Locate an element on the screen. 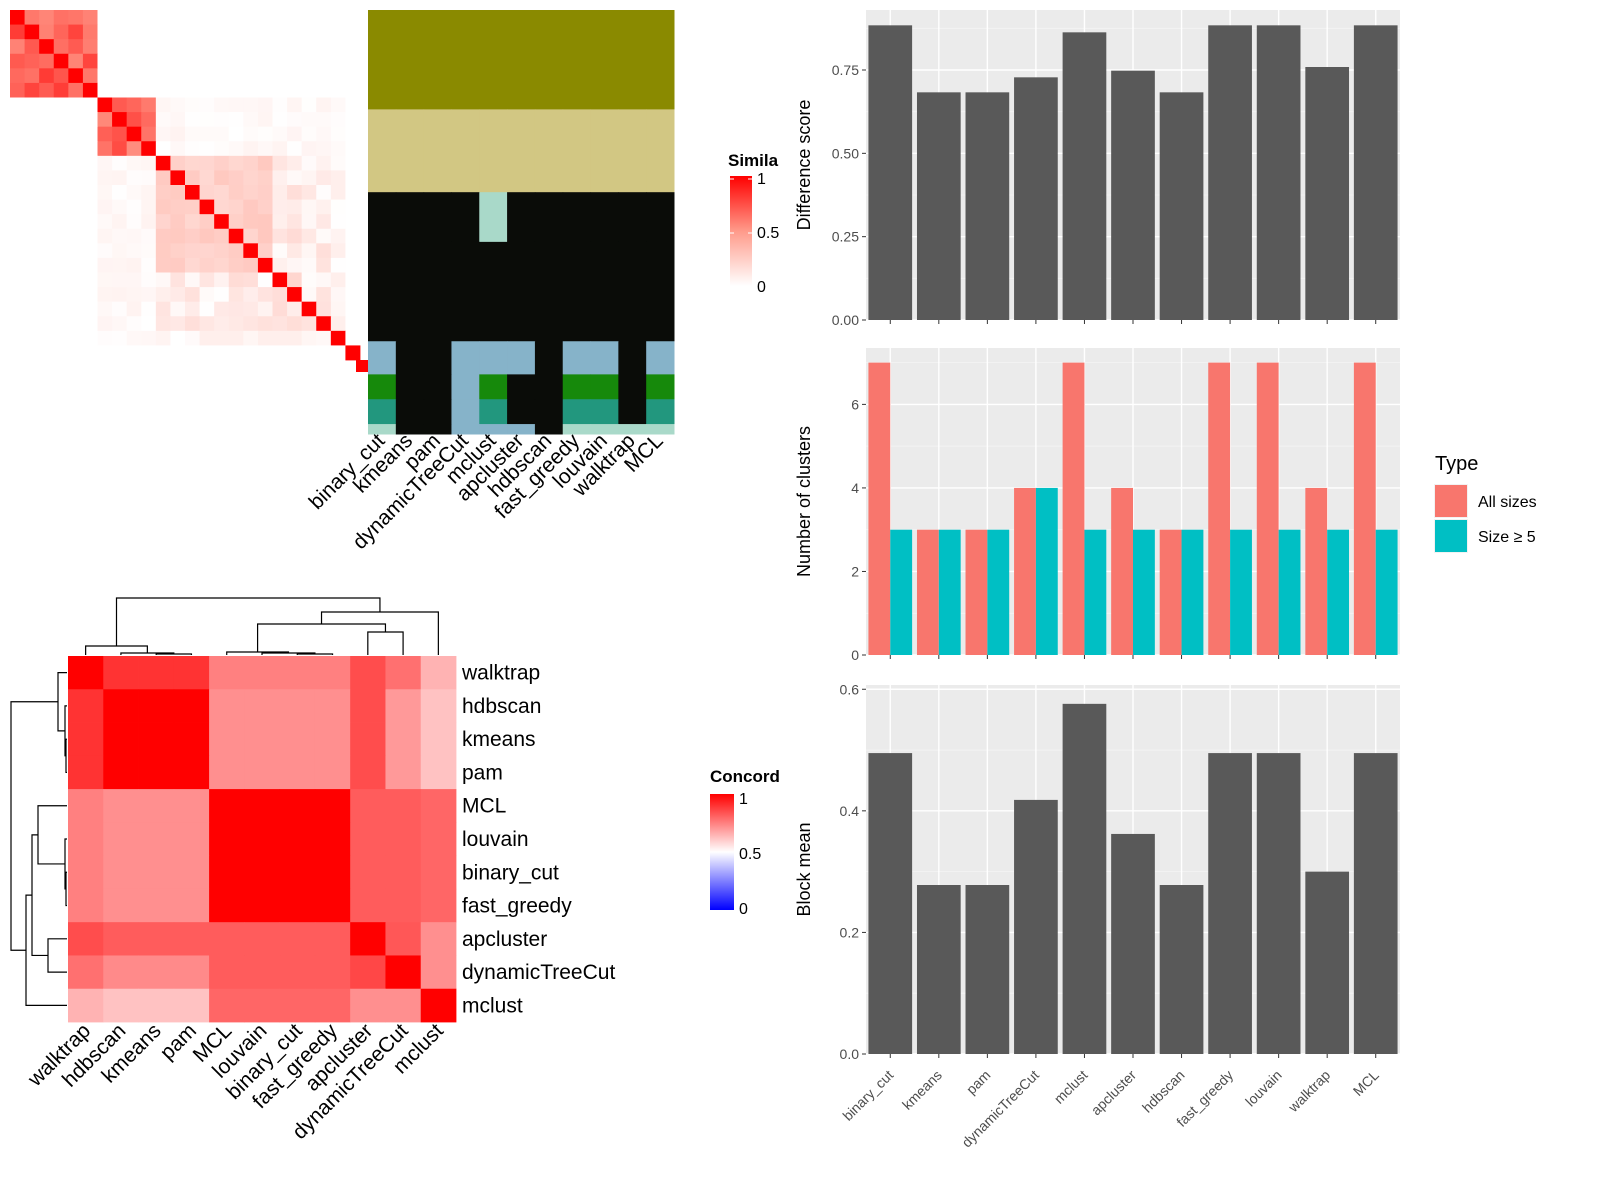  x-tick-label: MCL is located at coordinates (1366, 1083).